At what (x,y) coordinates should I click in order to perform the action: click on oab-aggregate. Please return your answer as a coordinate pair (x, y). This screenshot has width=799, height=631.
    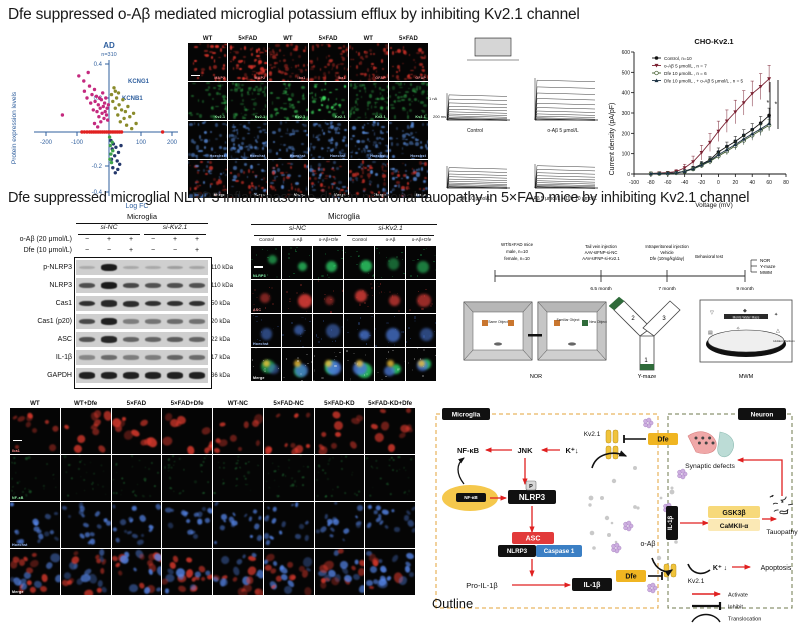
    Looking at the image, I should click on (616, 548).